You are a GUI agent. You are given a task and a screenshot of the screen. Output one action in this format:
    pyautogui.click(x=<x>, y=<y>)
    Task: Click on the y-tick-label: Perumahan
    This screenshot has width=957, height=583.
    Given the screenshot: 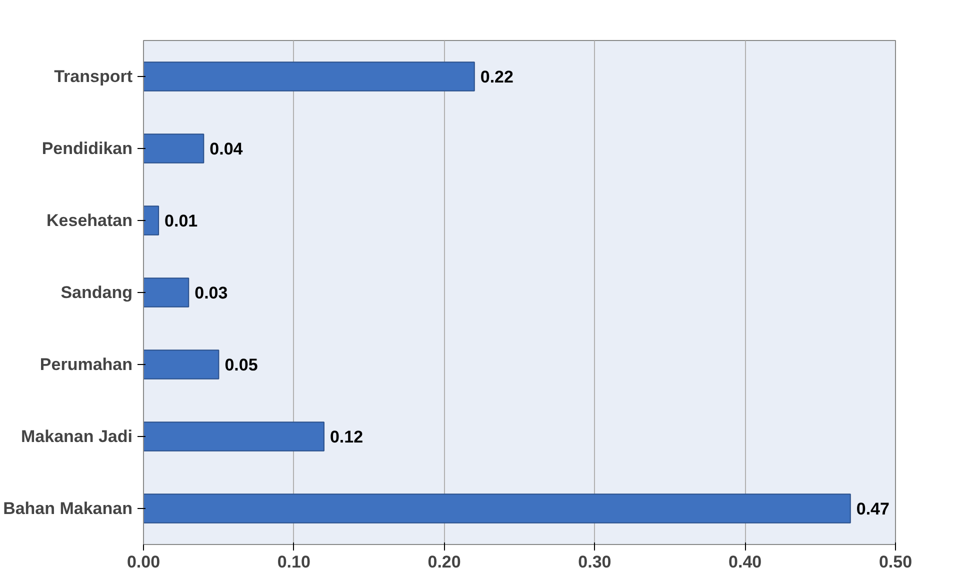 What is the action you would take?
    pyautogui.click(x=86, y=364)
    